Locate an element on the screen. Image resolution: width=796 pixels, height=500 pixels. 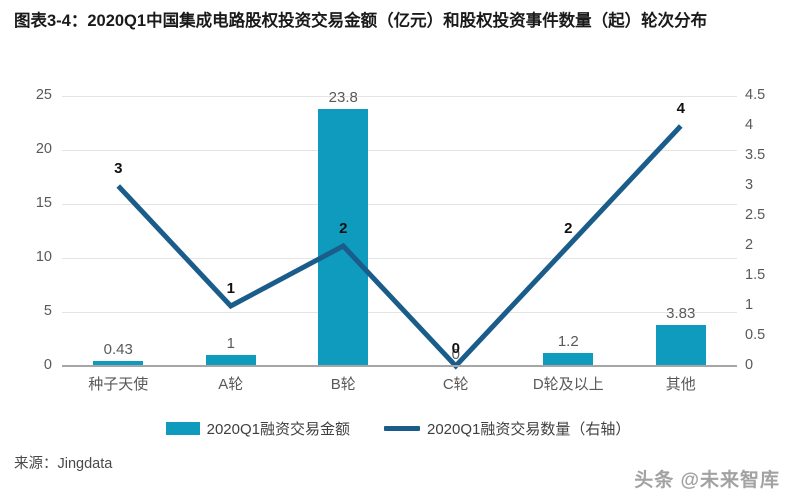
left-axis-tick: 25 is located at coordinates (43, 95).